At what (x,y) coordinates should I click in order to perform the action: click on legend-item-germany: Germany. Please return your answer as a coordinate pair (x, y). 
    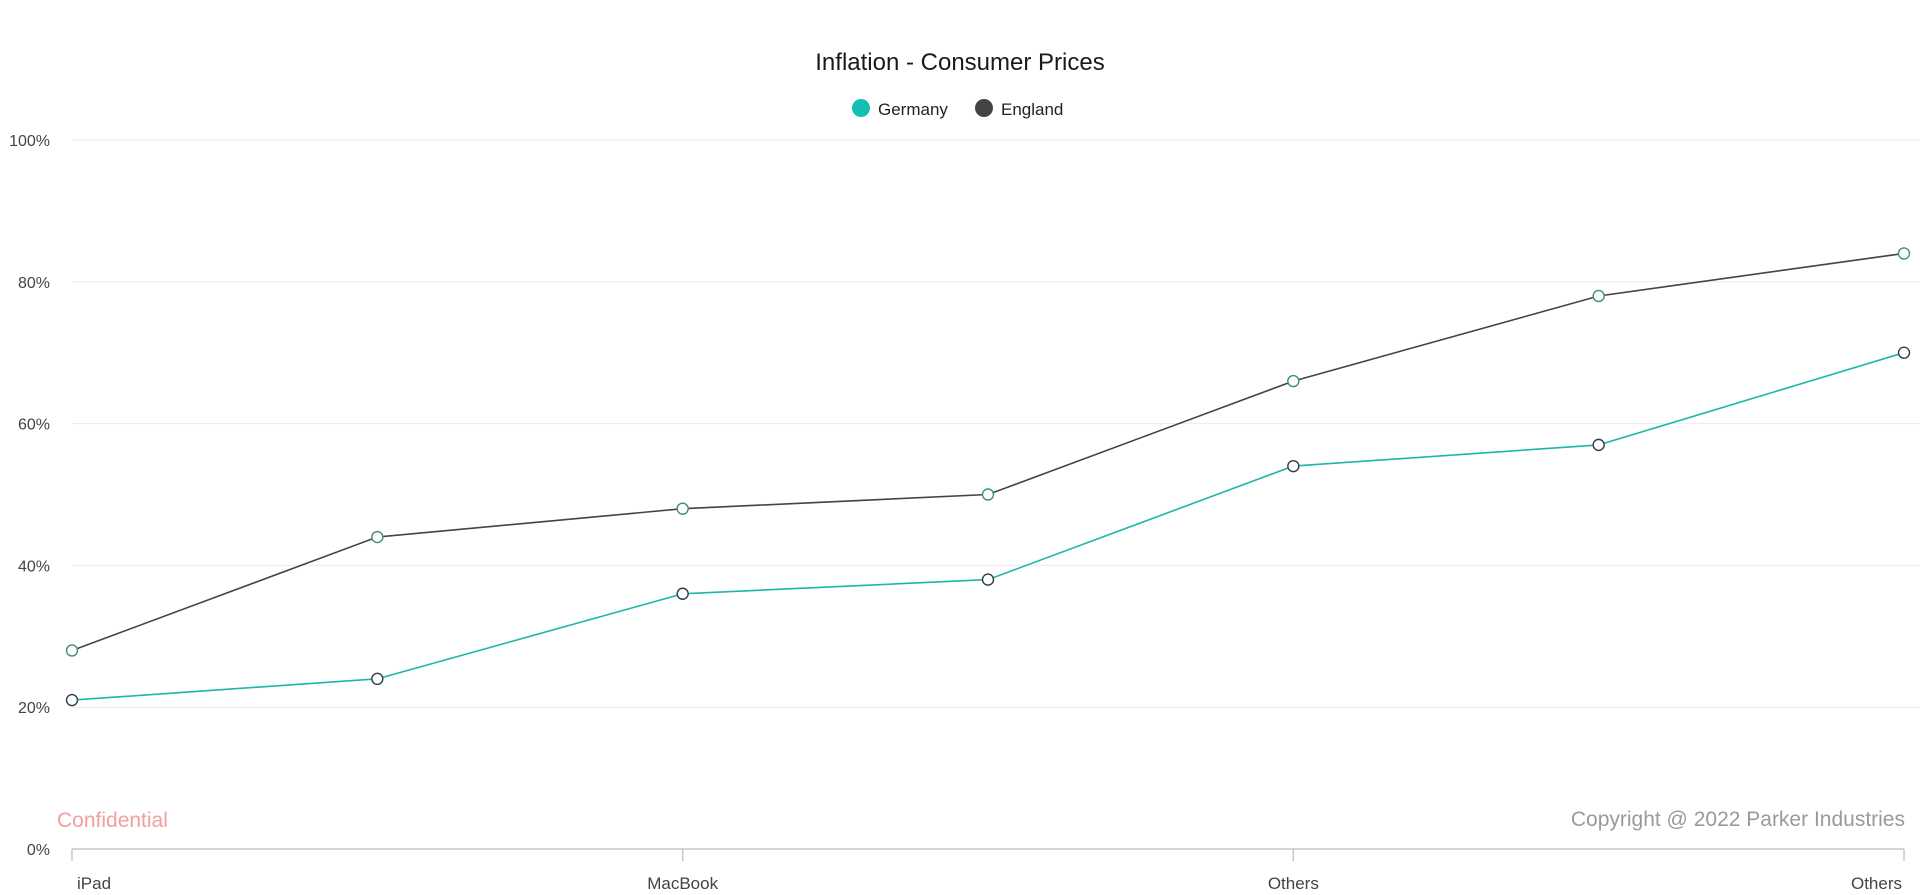
    Looking at the image, I should click on (900, 109).